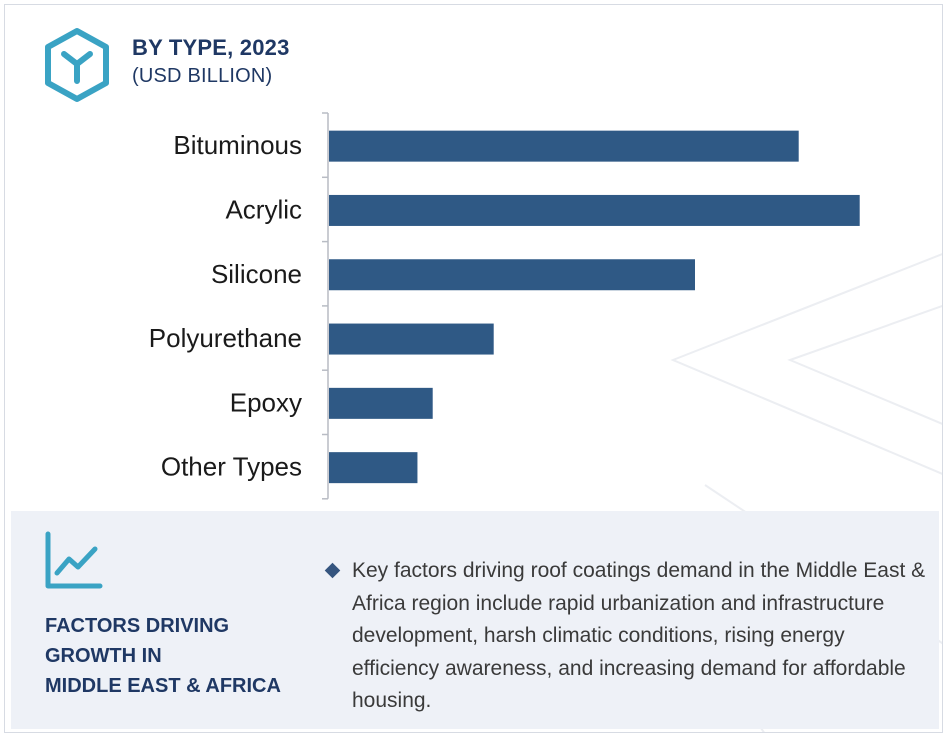 This screenshot has width=949, height=738. I want to click on diamond-bullet-icon, so click(332, 570).